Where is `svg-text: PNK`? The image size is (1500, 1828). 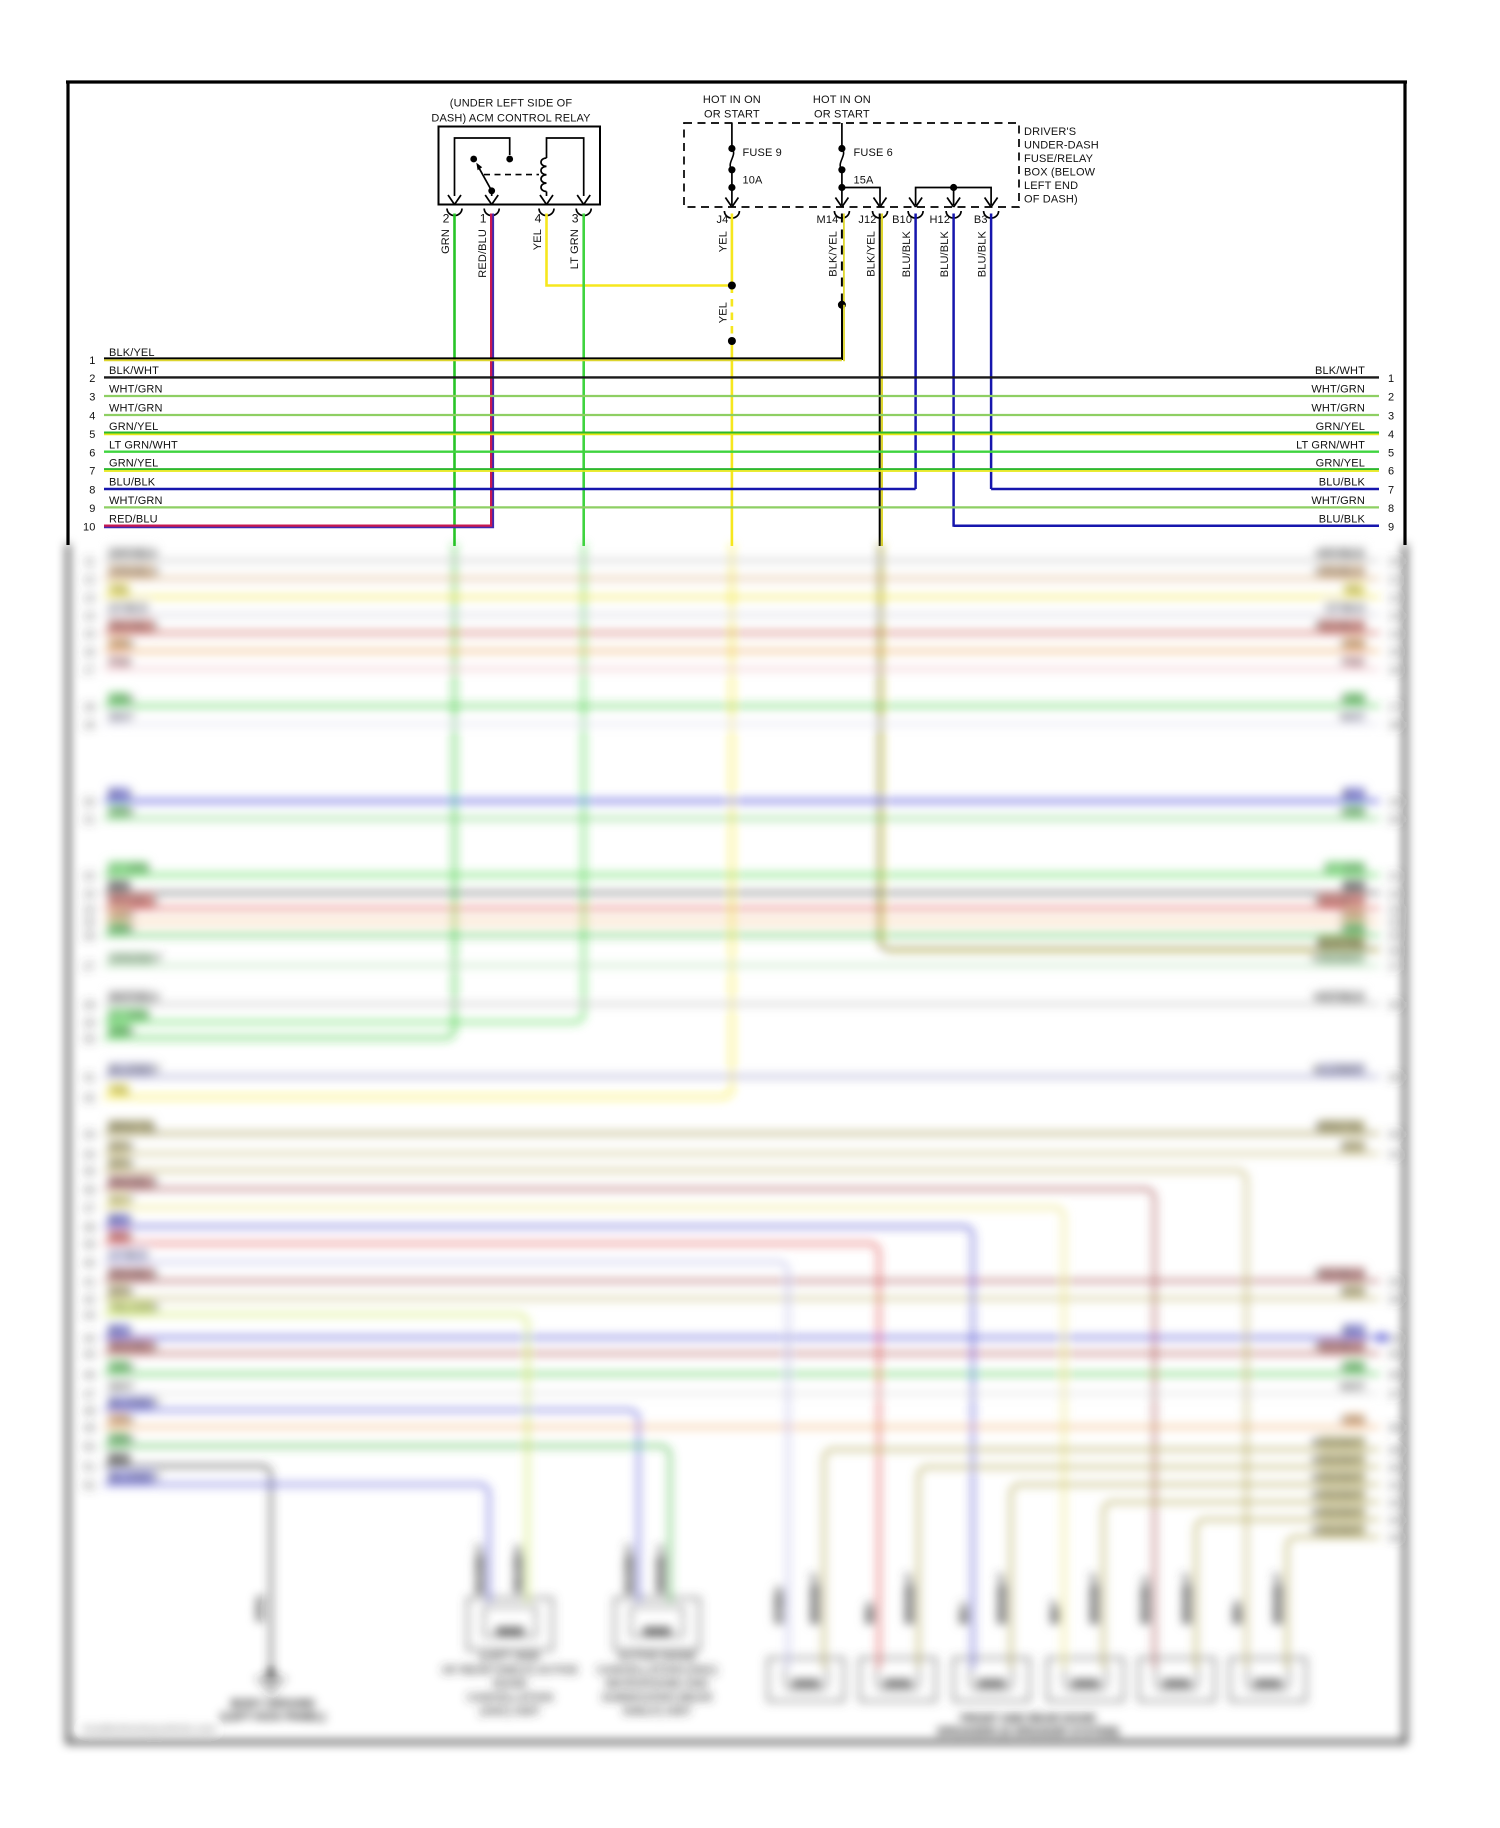
svg-text: PNK is located at coordinates (1353, 663).